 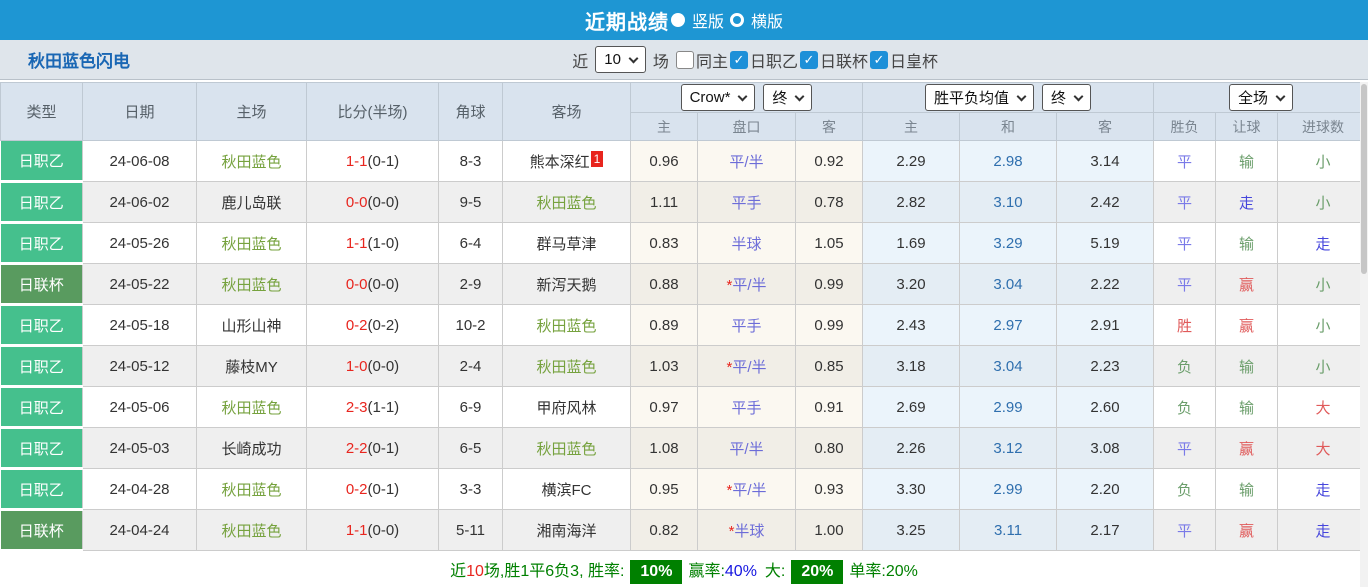 I want to click on odds-time-select-2: 终, so click(x=1067, y=97).